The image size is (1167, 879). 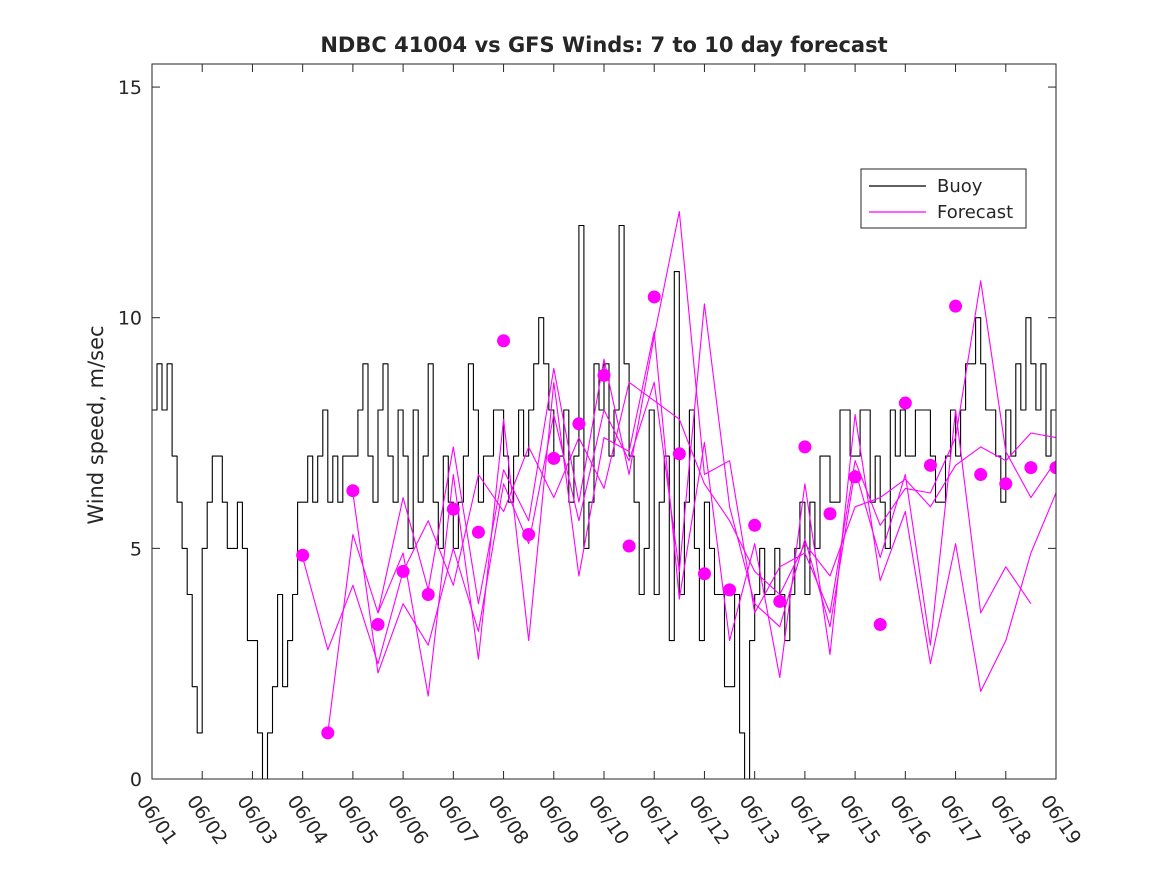 I want to click on legend-box, so click(x=943, y=198).